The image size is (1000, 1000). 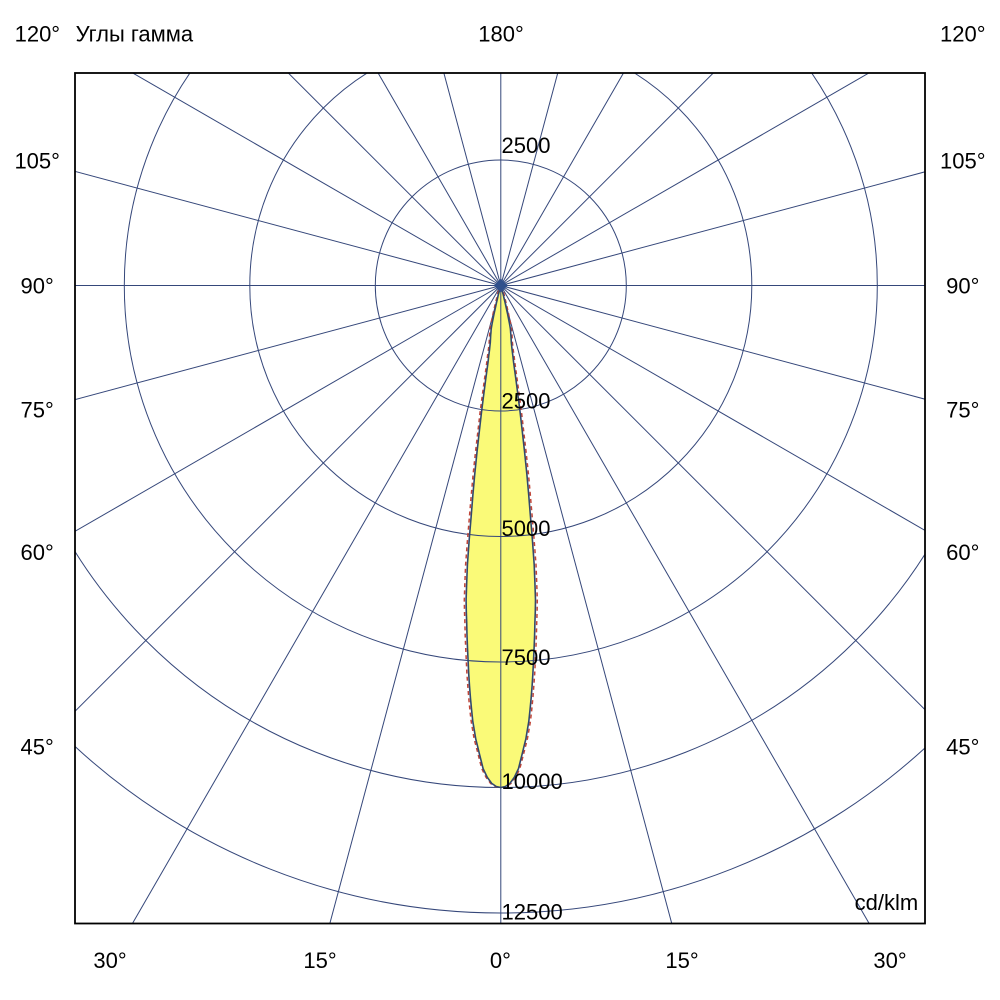 What do you see at coordinates (532, 911) in the screenshot?
I see `svg-text: 12500` at bounding box center [532, 911].